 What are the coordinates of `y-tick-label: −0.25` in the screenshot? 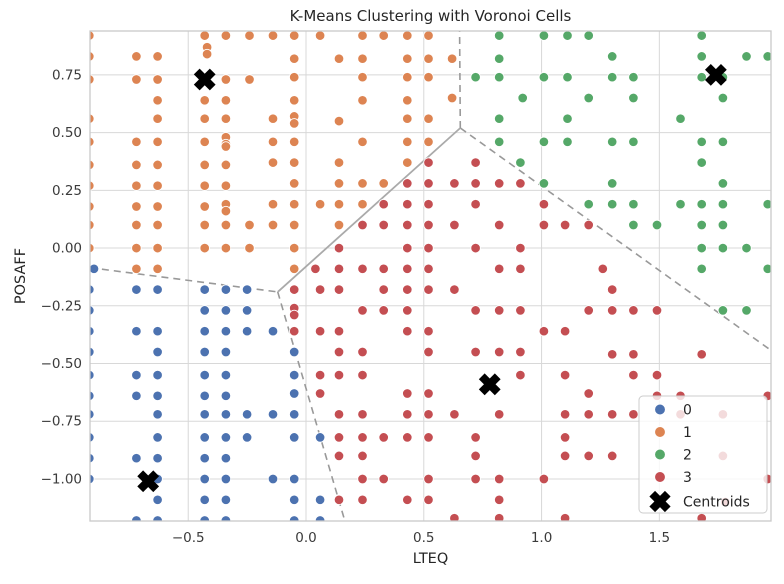 It's located at (61, 306).